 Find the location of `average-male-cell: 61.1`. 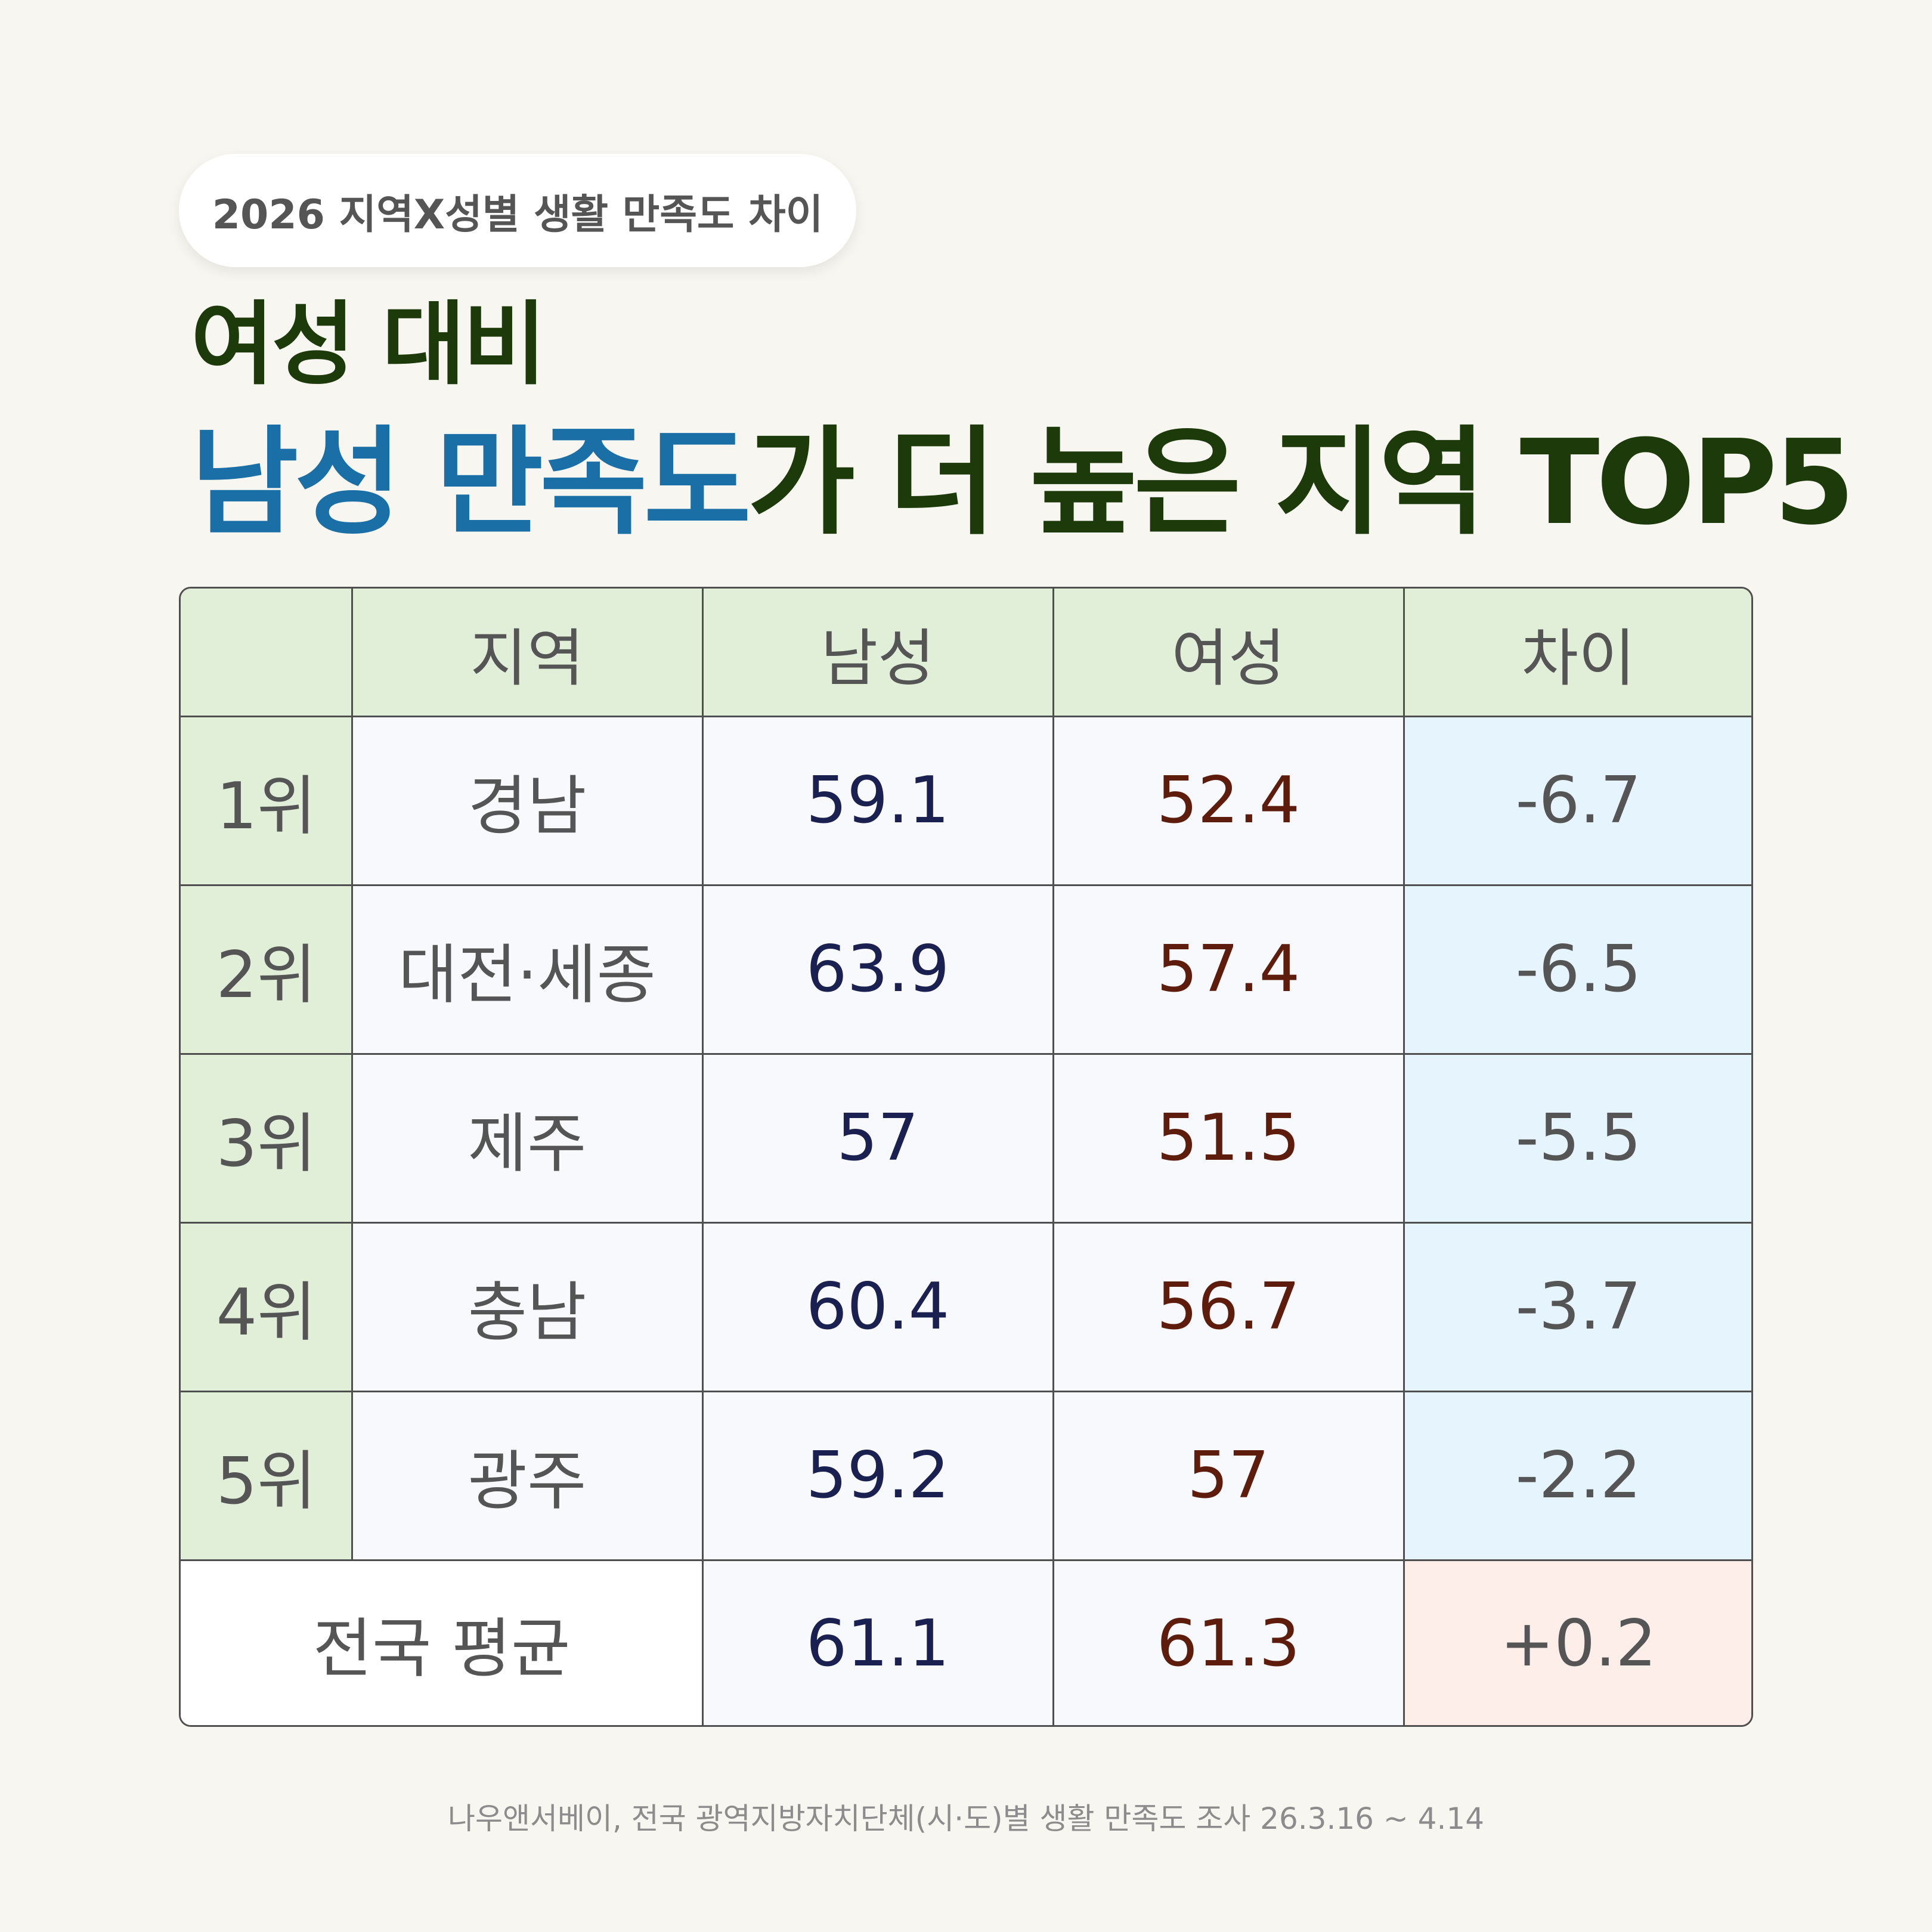

average-male-cell: 61.1 is located at coordinates (877, 1643).